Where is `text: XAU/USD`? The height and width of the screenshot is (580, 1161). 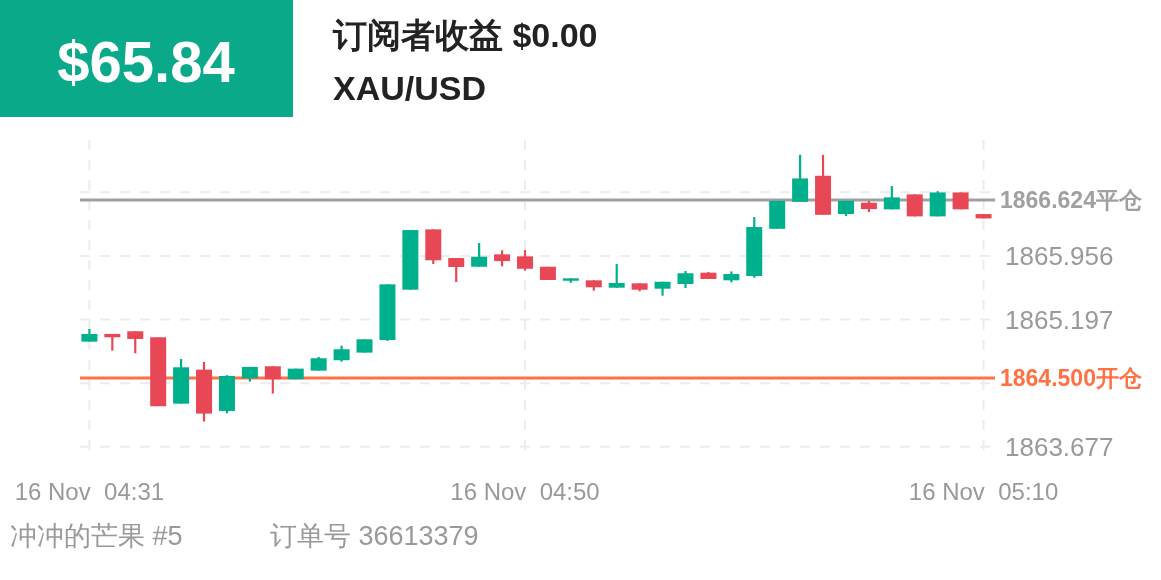 text: XAU/USD is located at coordinates (410, 88).